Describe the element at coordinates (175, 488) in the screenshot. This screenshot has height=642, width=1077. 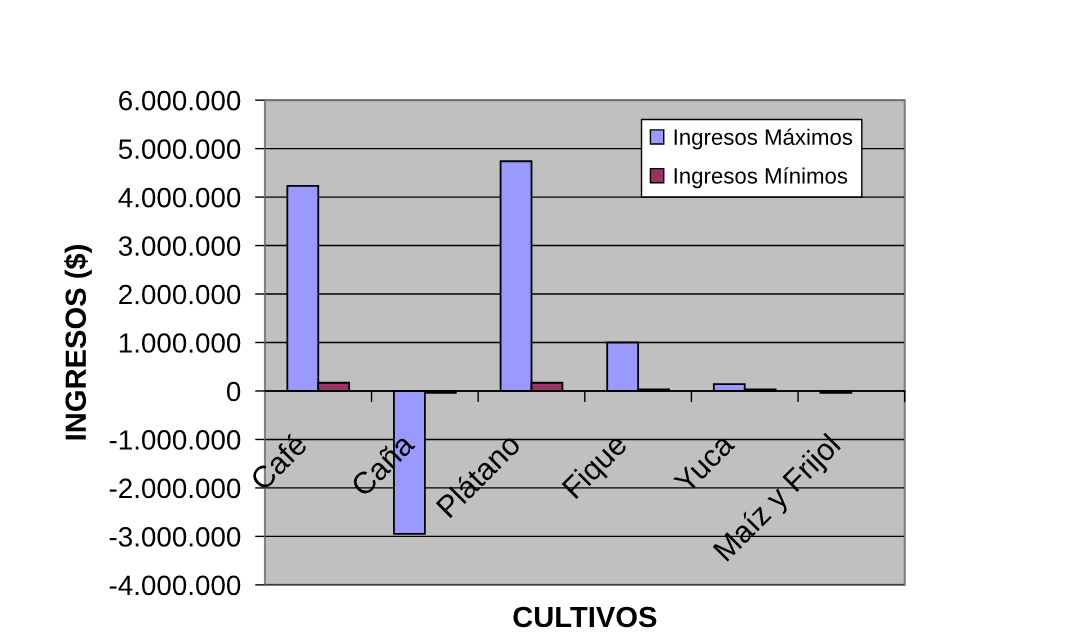
I see `y-tick-label: -2.000.000` at that location.